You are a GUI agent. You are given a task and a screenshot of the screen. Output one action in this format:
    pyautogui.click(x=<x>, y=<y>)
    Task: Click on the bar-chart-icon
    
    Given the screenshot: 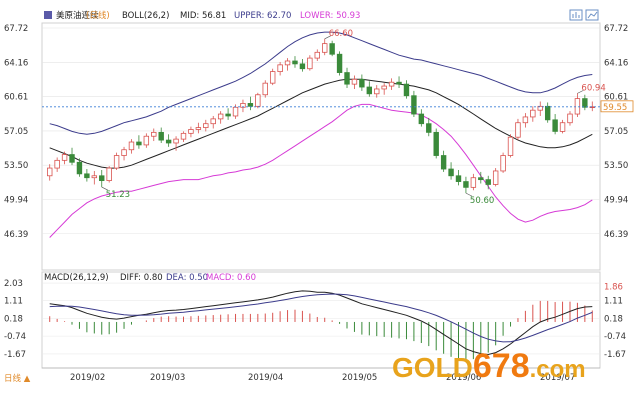 What is the action you would take?
    pyautogui.click(x=576, y=15)
    